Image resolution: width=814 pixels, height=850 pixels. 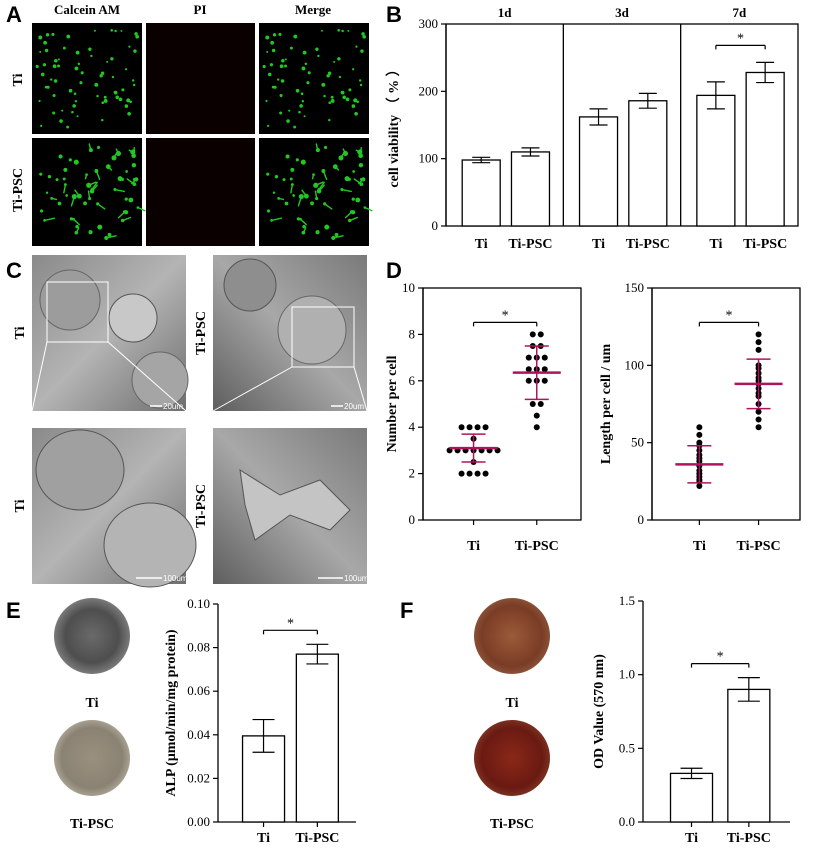 I want to click on row-label-c-tipsc: Ti-PSC, so click(x=201, y=333).